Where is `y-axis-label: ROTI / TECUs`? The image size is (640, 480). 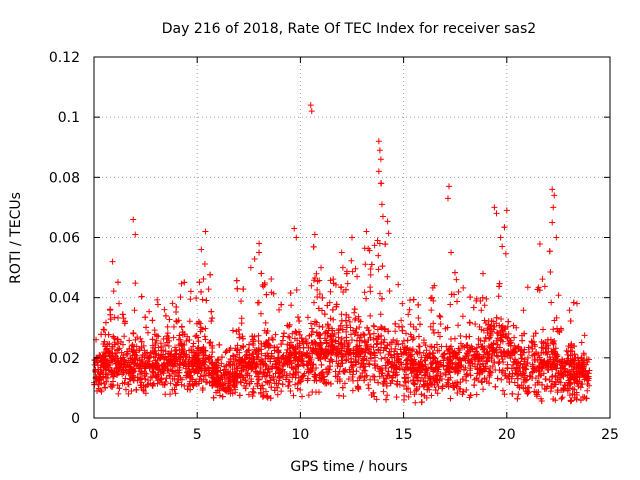 y-axis-label: ROTI / TECUs is located at coordinates (16, 238).